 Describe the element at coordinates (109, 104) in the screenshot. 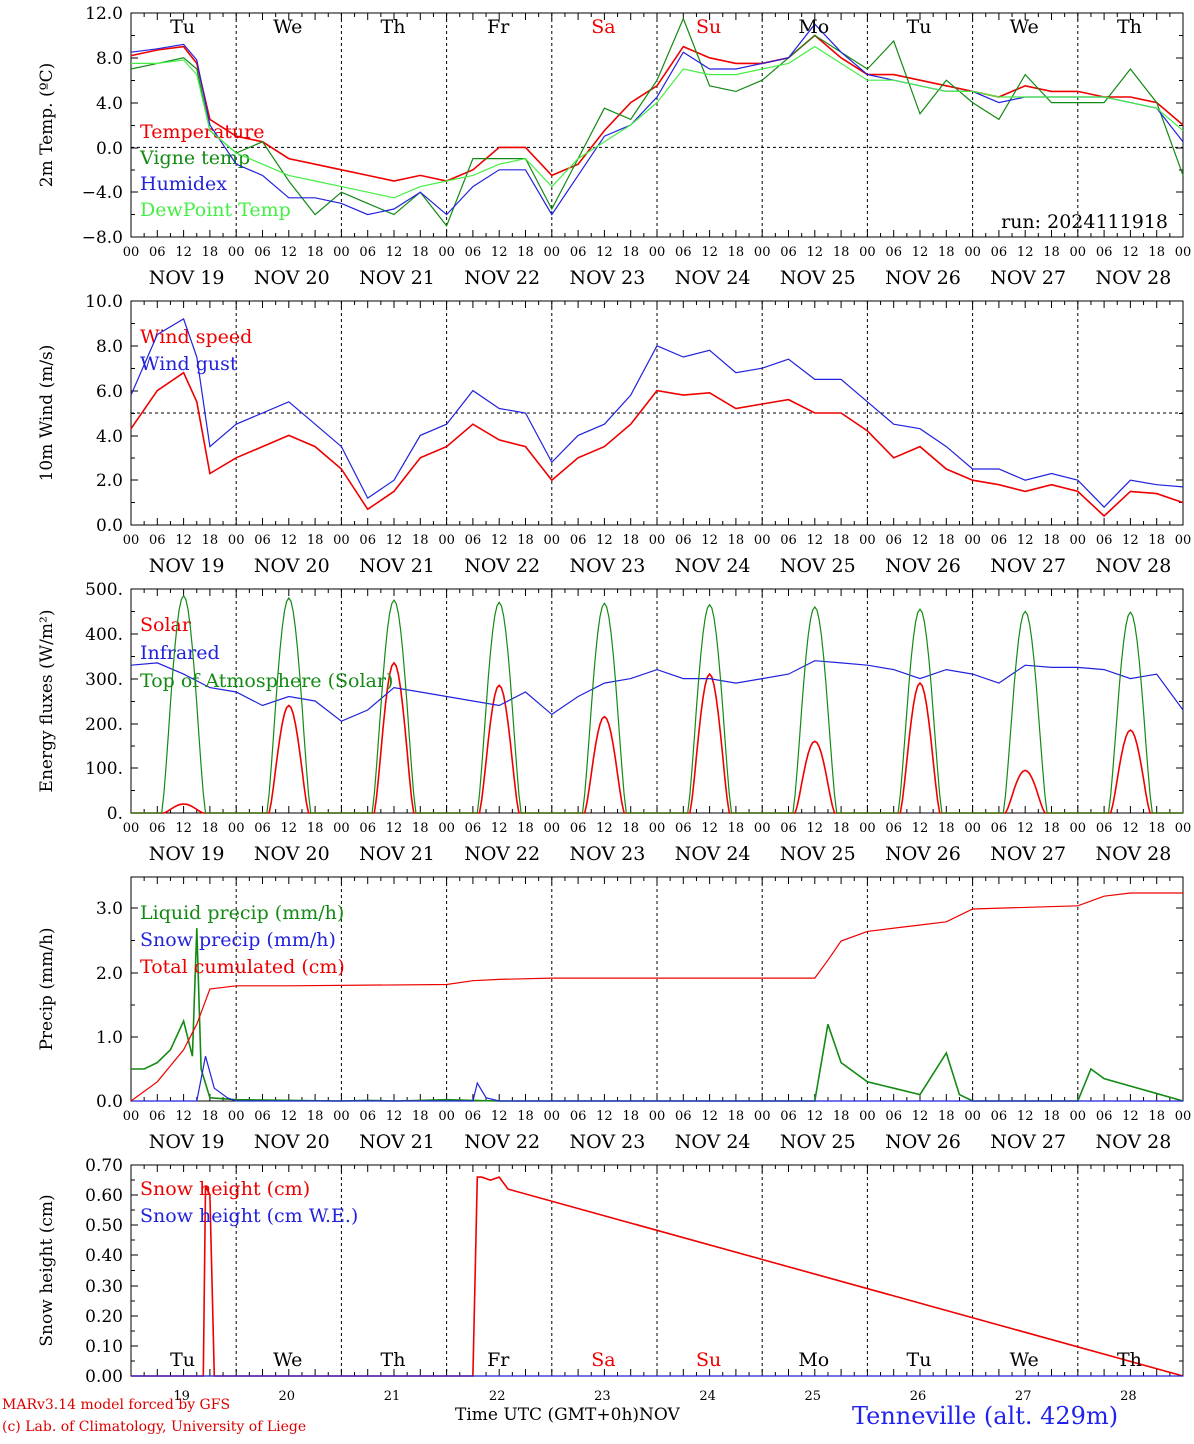

I see `y-tick-label: 4.0` at that location.